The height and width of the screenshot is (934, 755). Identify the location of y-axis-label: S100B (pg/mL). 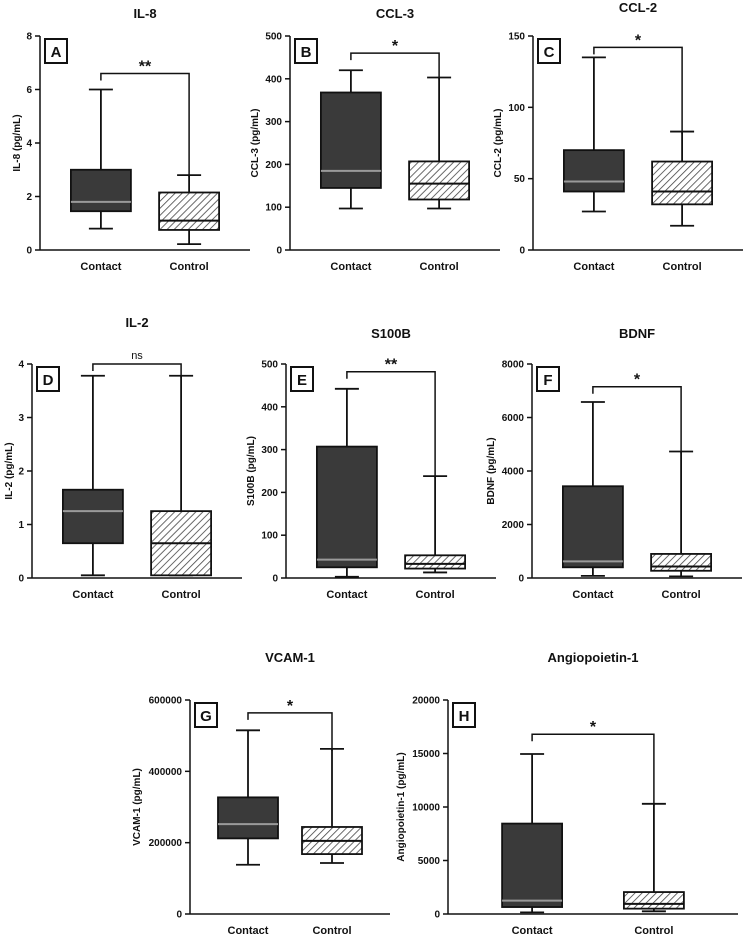
(251, 471).